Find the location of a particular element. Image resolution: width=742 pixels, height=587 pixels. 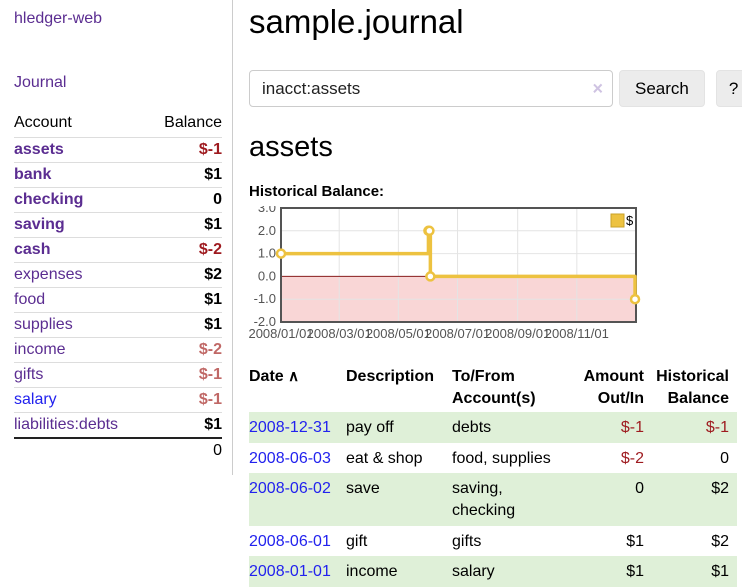

y-axis-tick-label: -1.0 is located at coordinates (265, 298).